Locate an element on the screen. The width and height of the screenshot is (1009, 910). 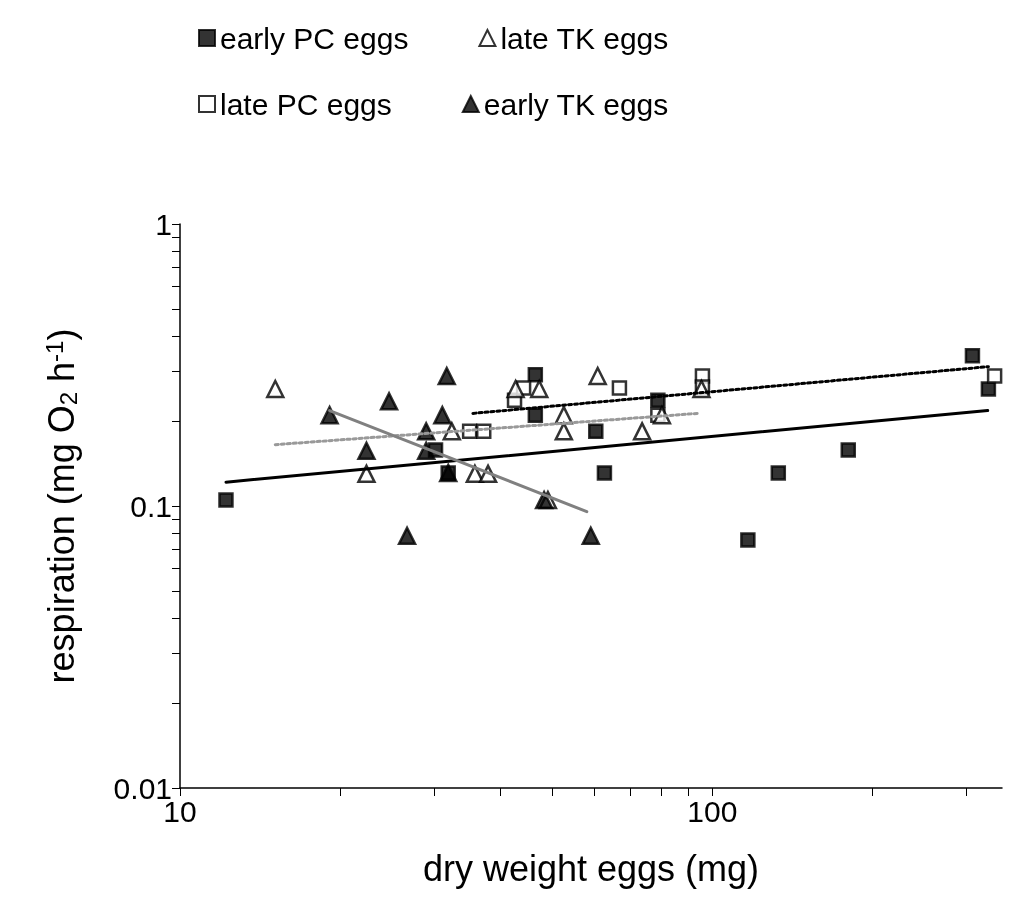
legend-label: late TK eggs is located at coordinates (584, 38).